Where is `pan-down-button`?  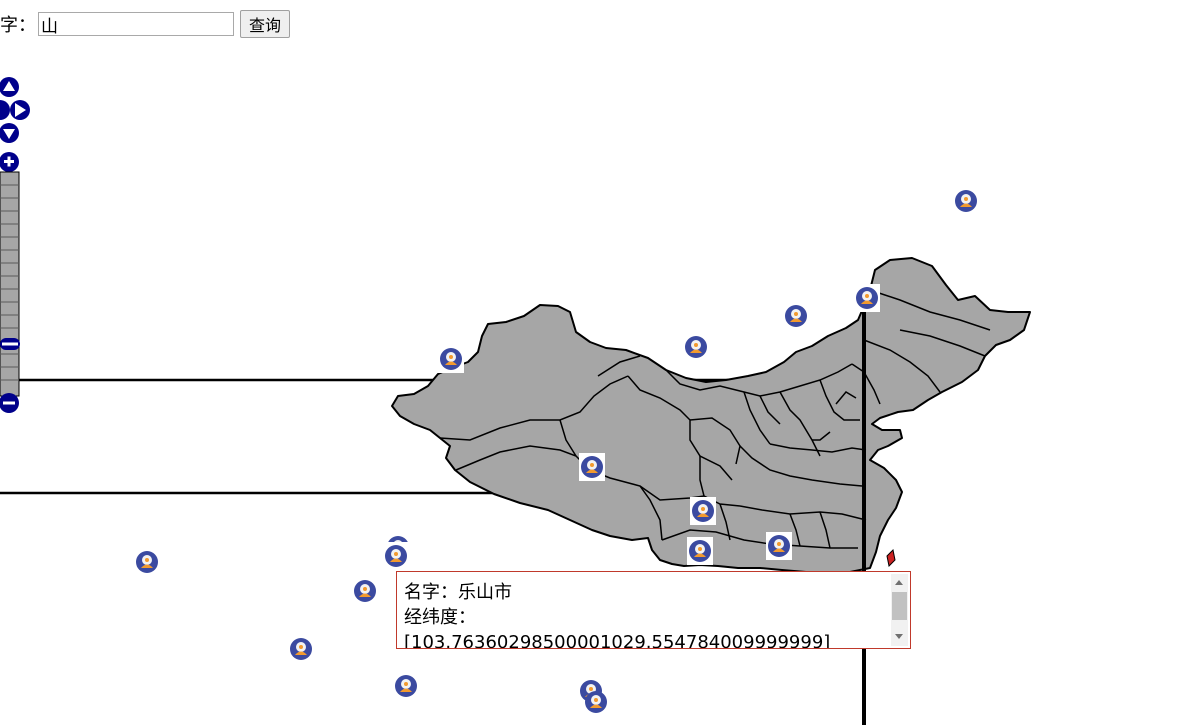 pan-down-button is located at coordinates (9, 133).